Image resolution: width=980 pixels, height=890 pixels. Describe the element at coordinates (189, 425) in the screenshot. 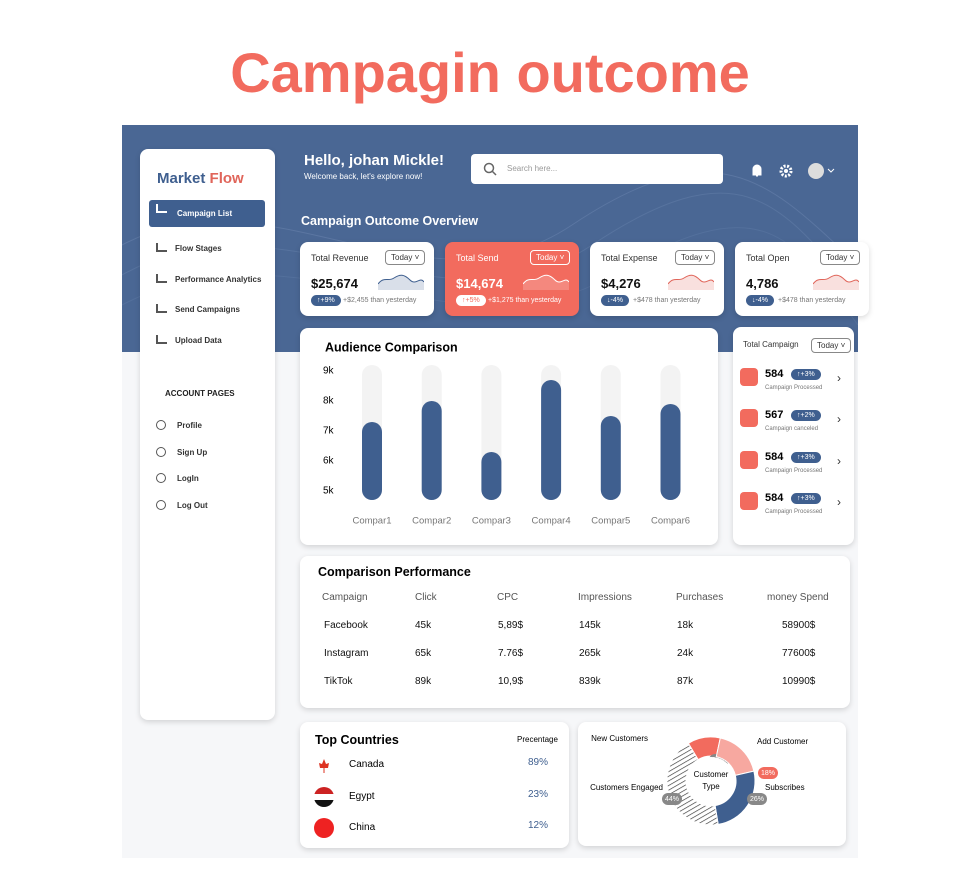

I see `account-item: Profile` at that location.